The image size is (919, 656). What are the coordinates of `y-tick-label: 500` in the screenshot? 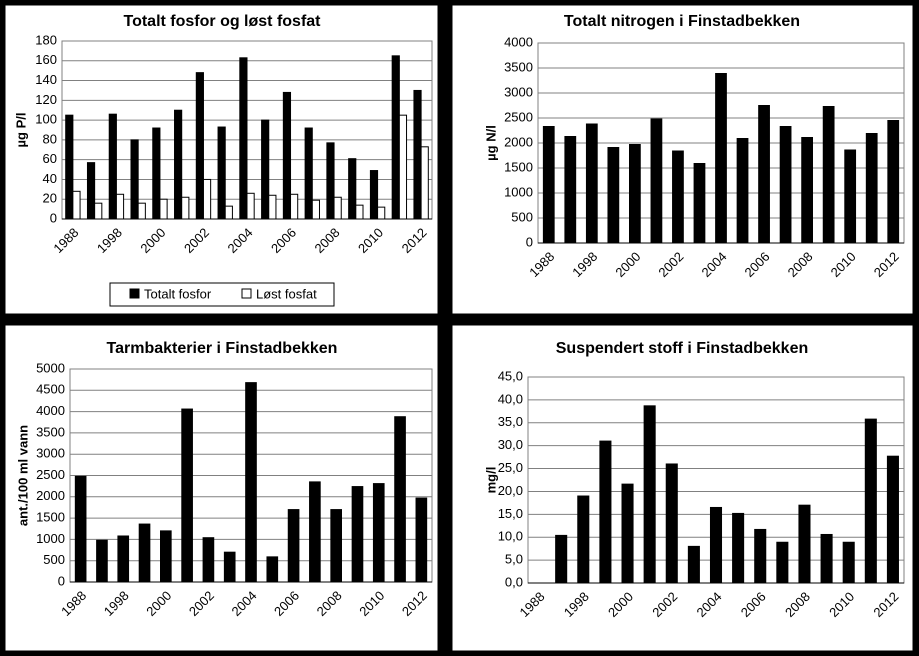 It's located at (522, 216).